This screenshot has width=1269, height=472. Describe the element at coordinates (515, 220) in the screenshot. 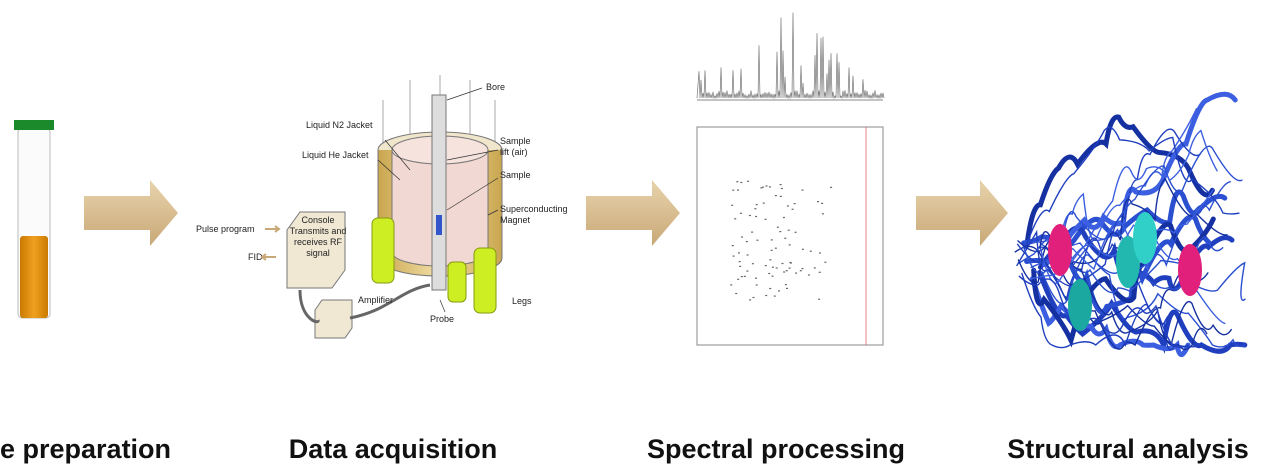

I see `label-line: Magnet` at that location.